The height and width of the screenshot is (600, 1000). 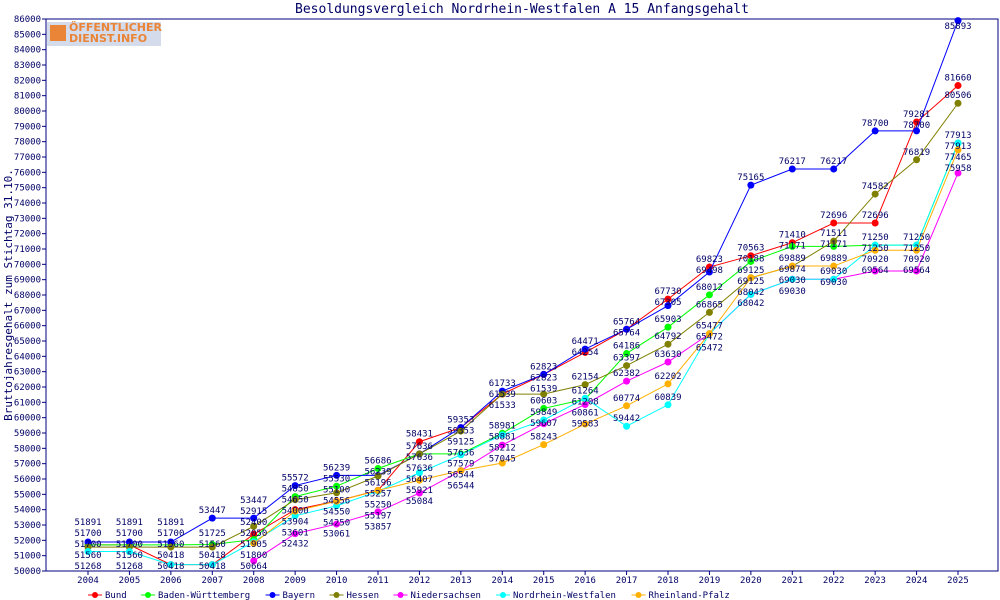 What do you see at coordinates (295, 523) in the screenshot?
I see `data-label: 53904` at bounding box center [295, 523].